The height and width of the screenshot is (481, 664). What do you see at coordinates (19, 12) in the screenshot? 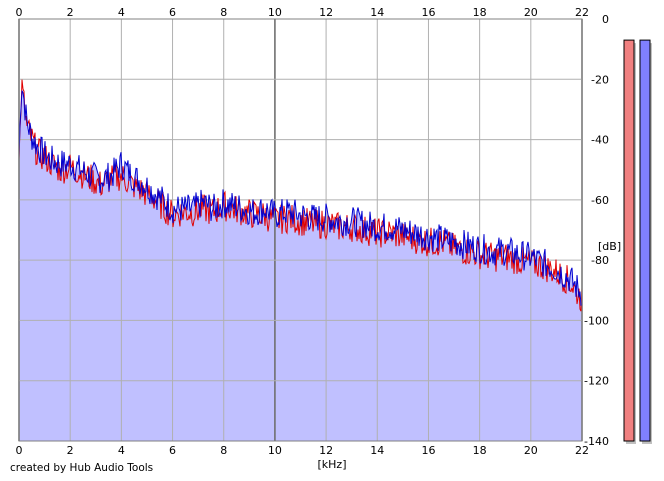
I see `x-tick-label-top: 0` at bounding box center [19, 12].